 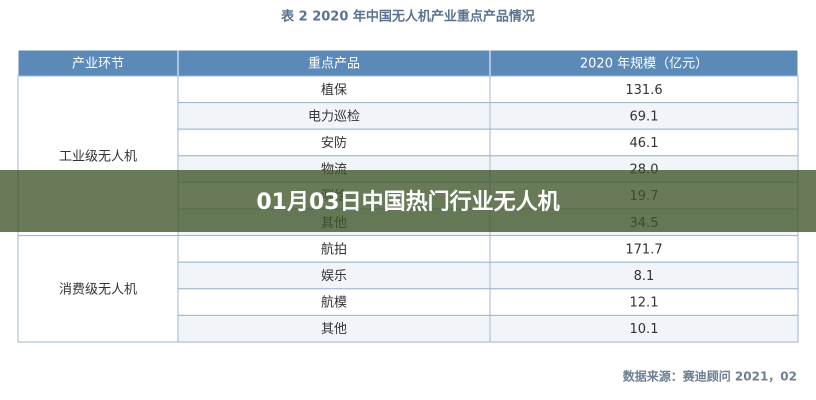 I want to click on group-name: 消费级无人机, so click(x=98, y=289).